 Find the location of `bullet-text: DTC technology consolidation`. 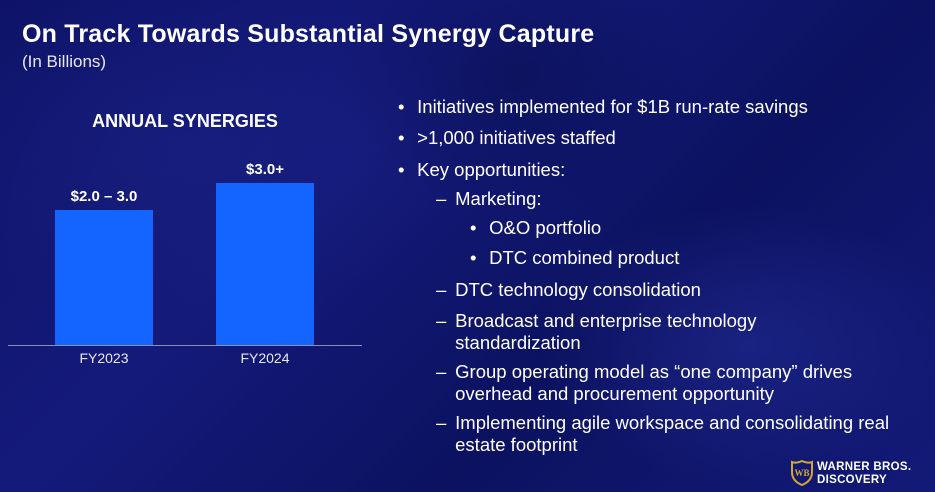

bullet-text: DTC technology consolidation is located at coordinates (578, 289).